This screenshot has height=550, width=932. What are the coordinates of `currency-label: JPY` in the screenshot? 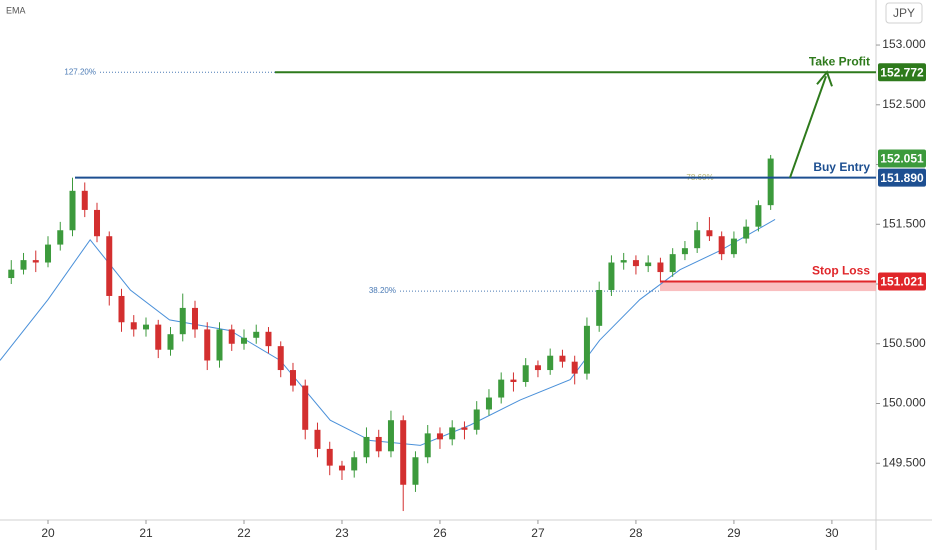 It's located at (904, 13).